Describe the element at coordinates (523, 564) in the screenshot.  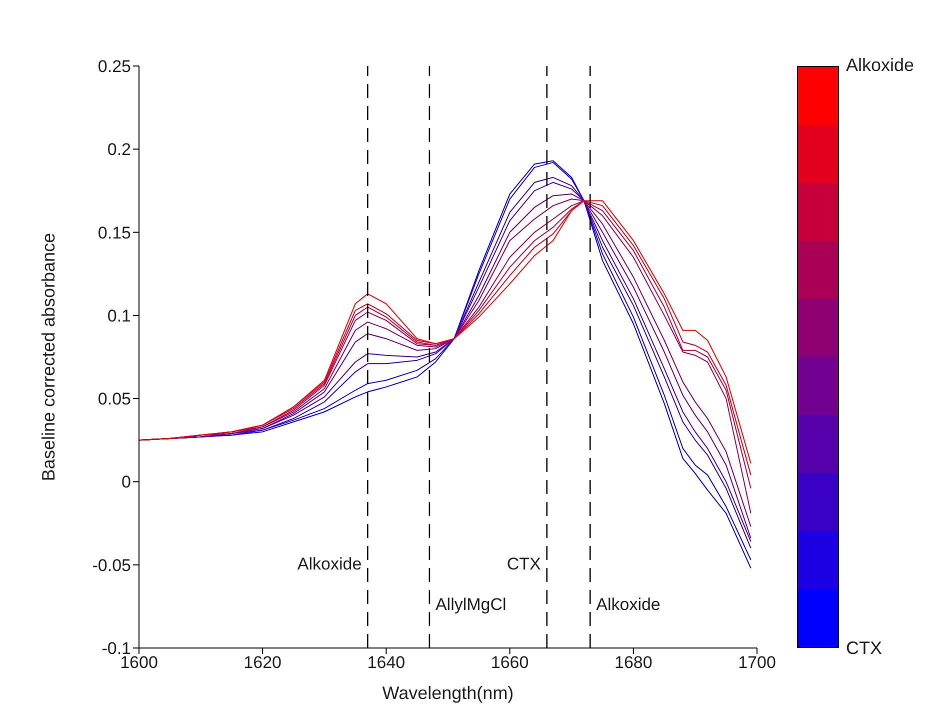
I see `ref-line-label: CTX` at that location.